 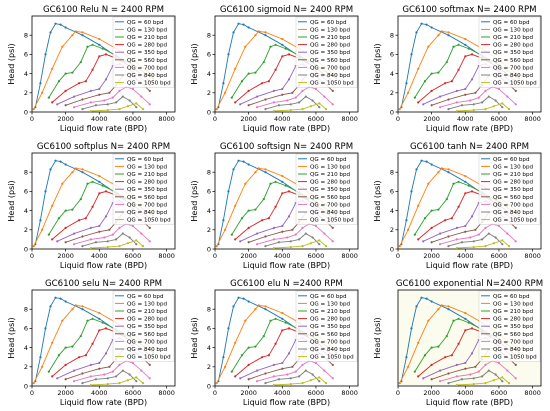 I want to click on y-tick-label: 2, so click(x=392, y=230).